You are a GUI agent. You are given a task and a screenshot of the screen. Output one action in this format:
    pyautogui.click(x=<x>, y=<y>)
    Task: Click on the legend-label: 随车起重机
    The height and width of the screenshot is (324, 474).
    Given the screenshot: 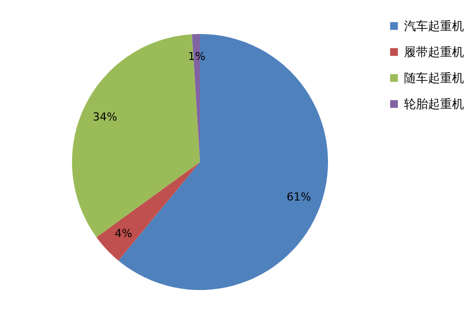 What is the action you would take?
    pyautogui.click(x=434, y=78)
    